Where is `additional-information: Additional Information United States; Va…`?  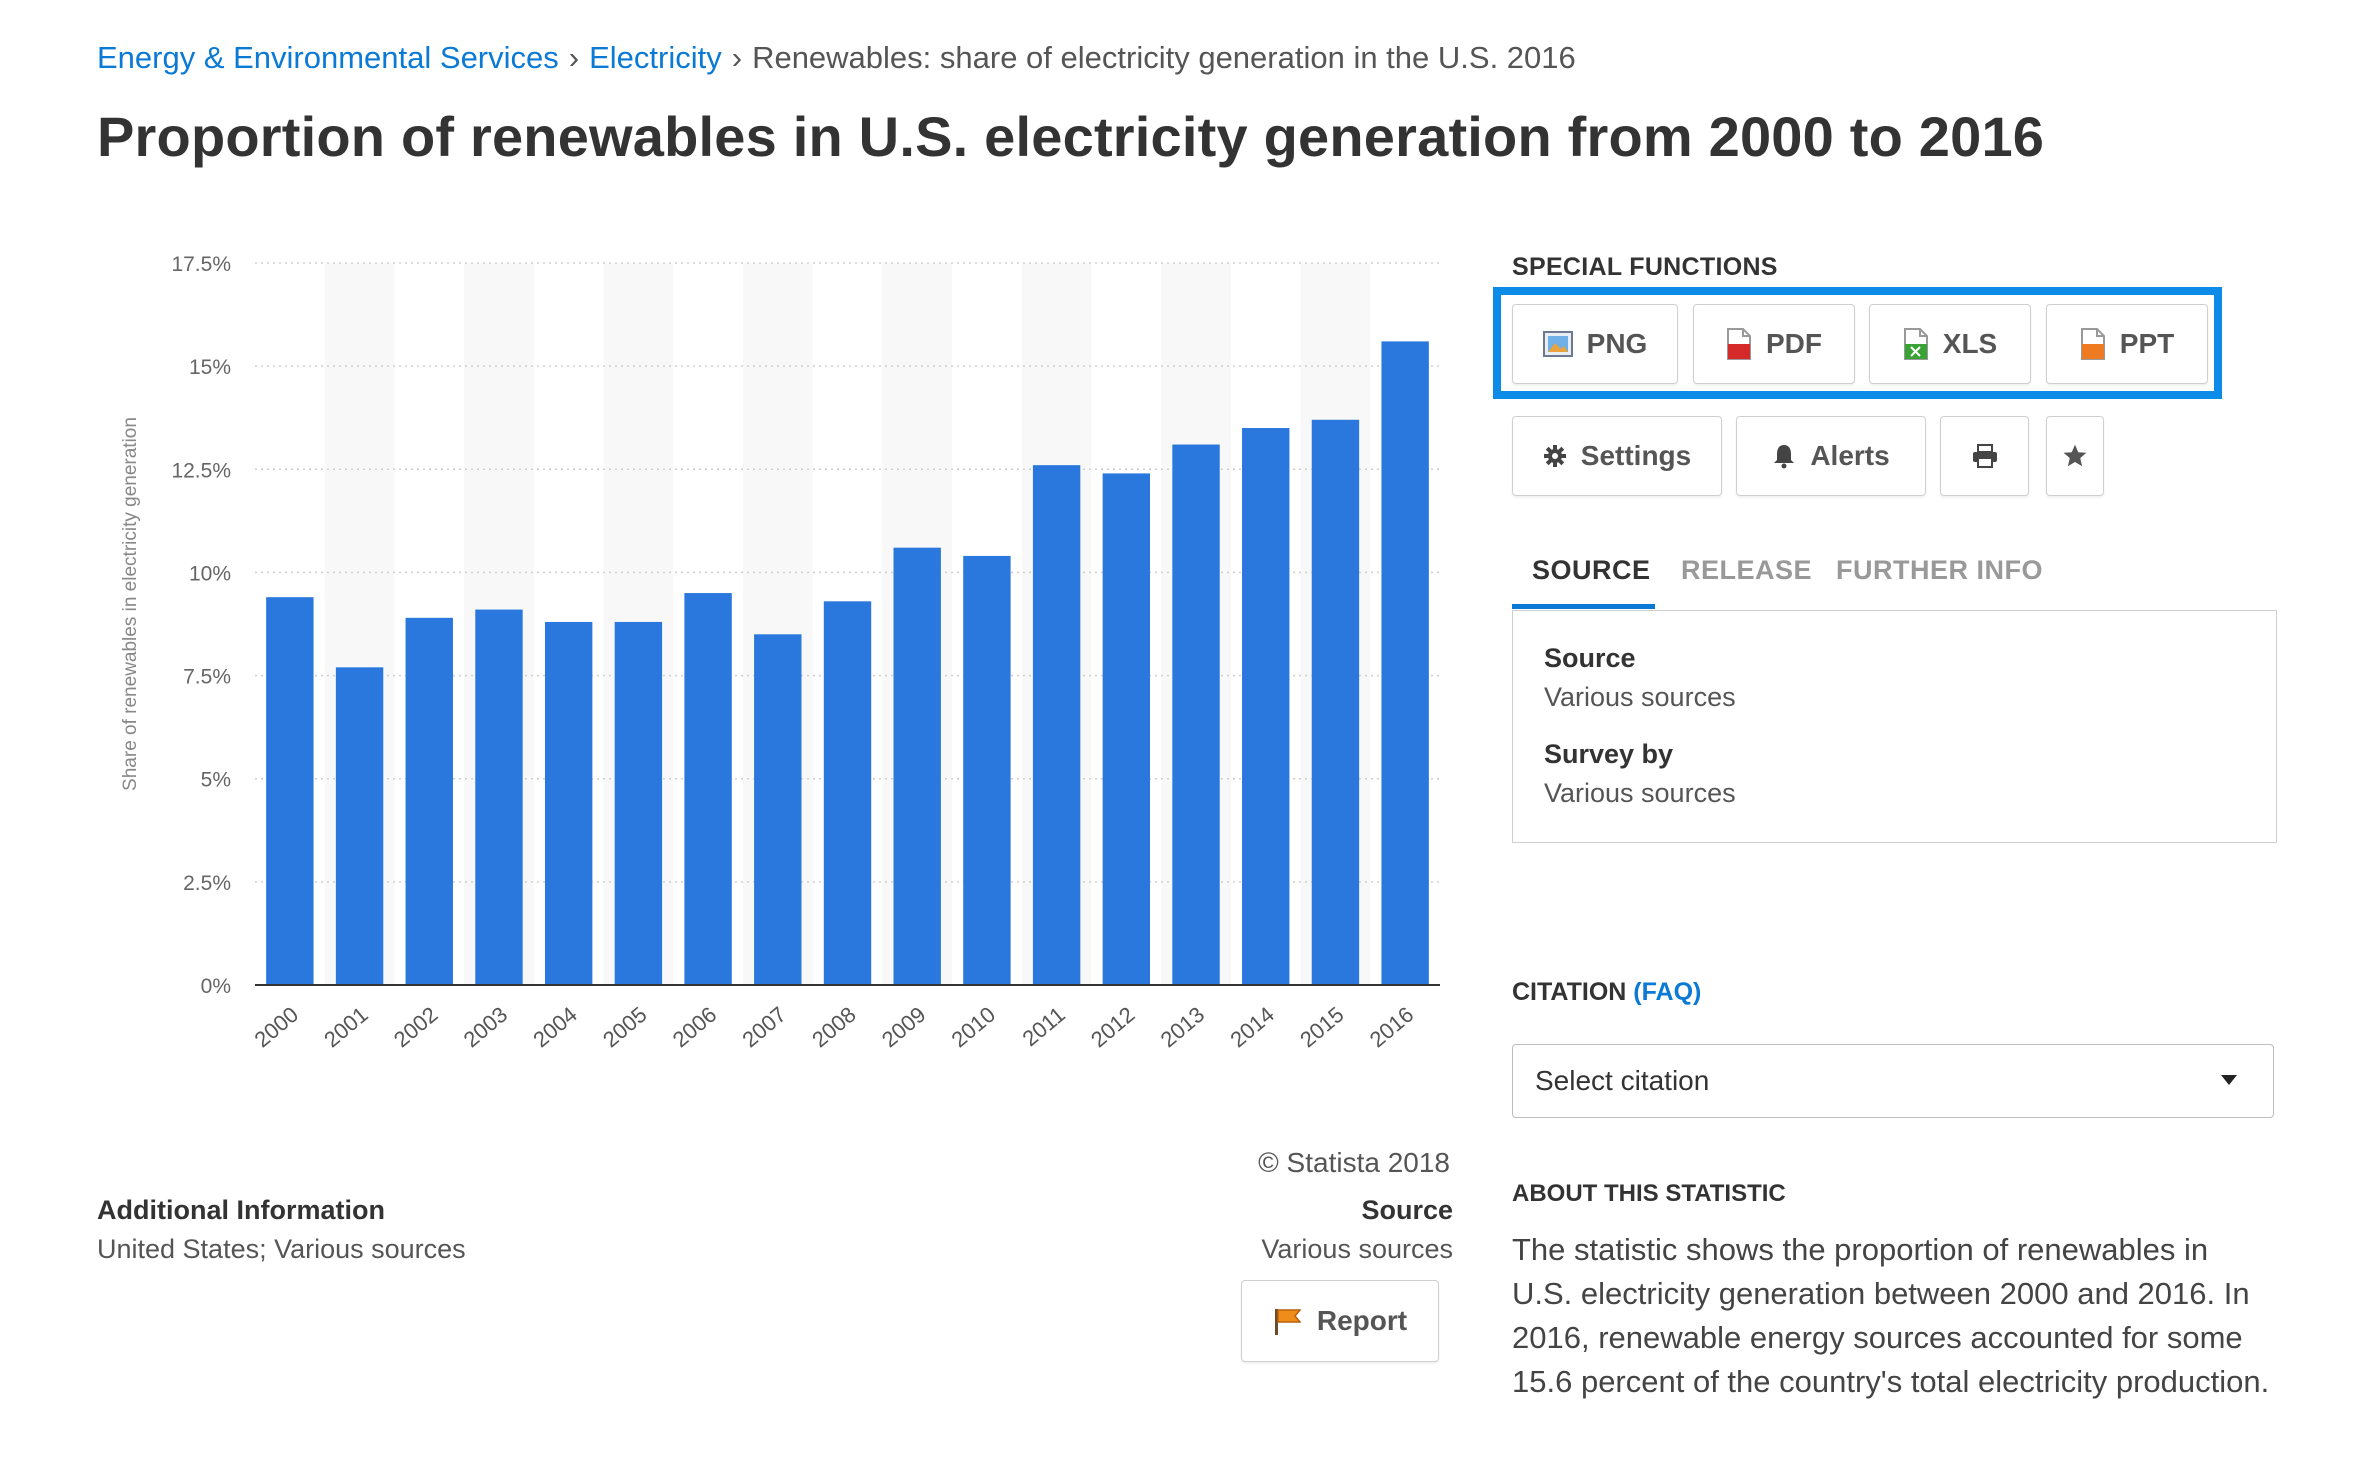 additional-information: Additional Information United States; Va… is located at coordinates (281, 1230).